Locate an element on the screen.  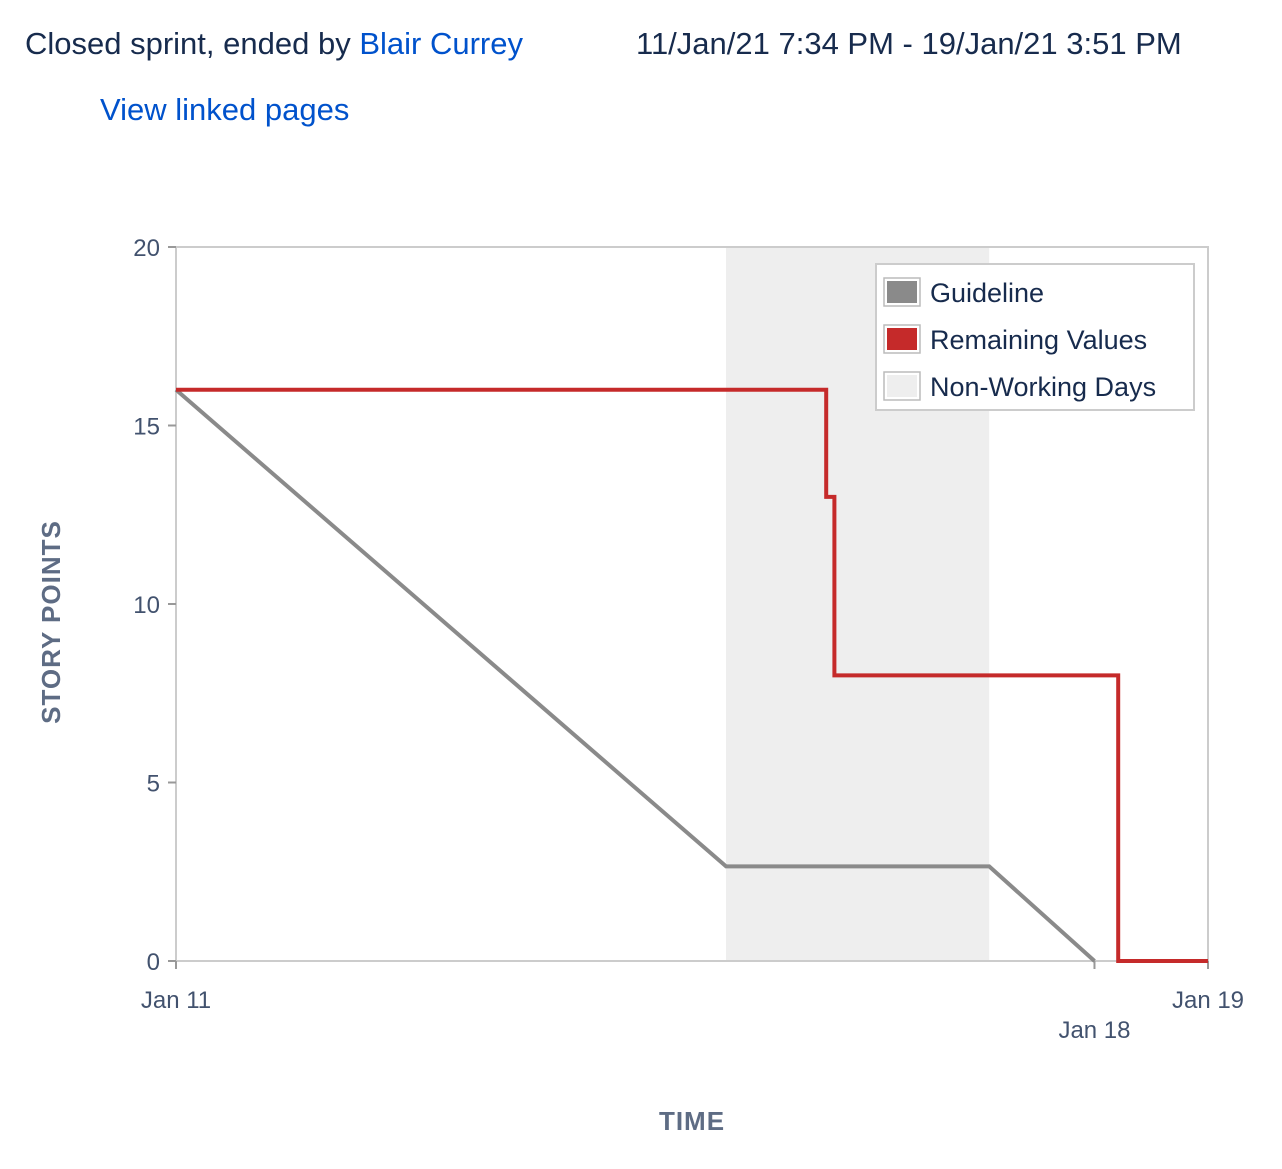
view-linked-pages-link: View linked pages is located at coordinates (225, 109).